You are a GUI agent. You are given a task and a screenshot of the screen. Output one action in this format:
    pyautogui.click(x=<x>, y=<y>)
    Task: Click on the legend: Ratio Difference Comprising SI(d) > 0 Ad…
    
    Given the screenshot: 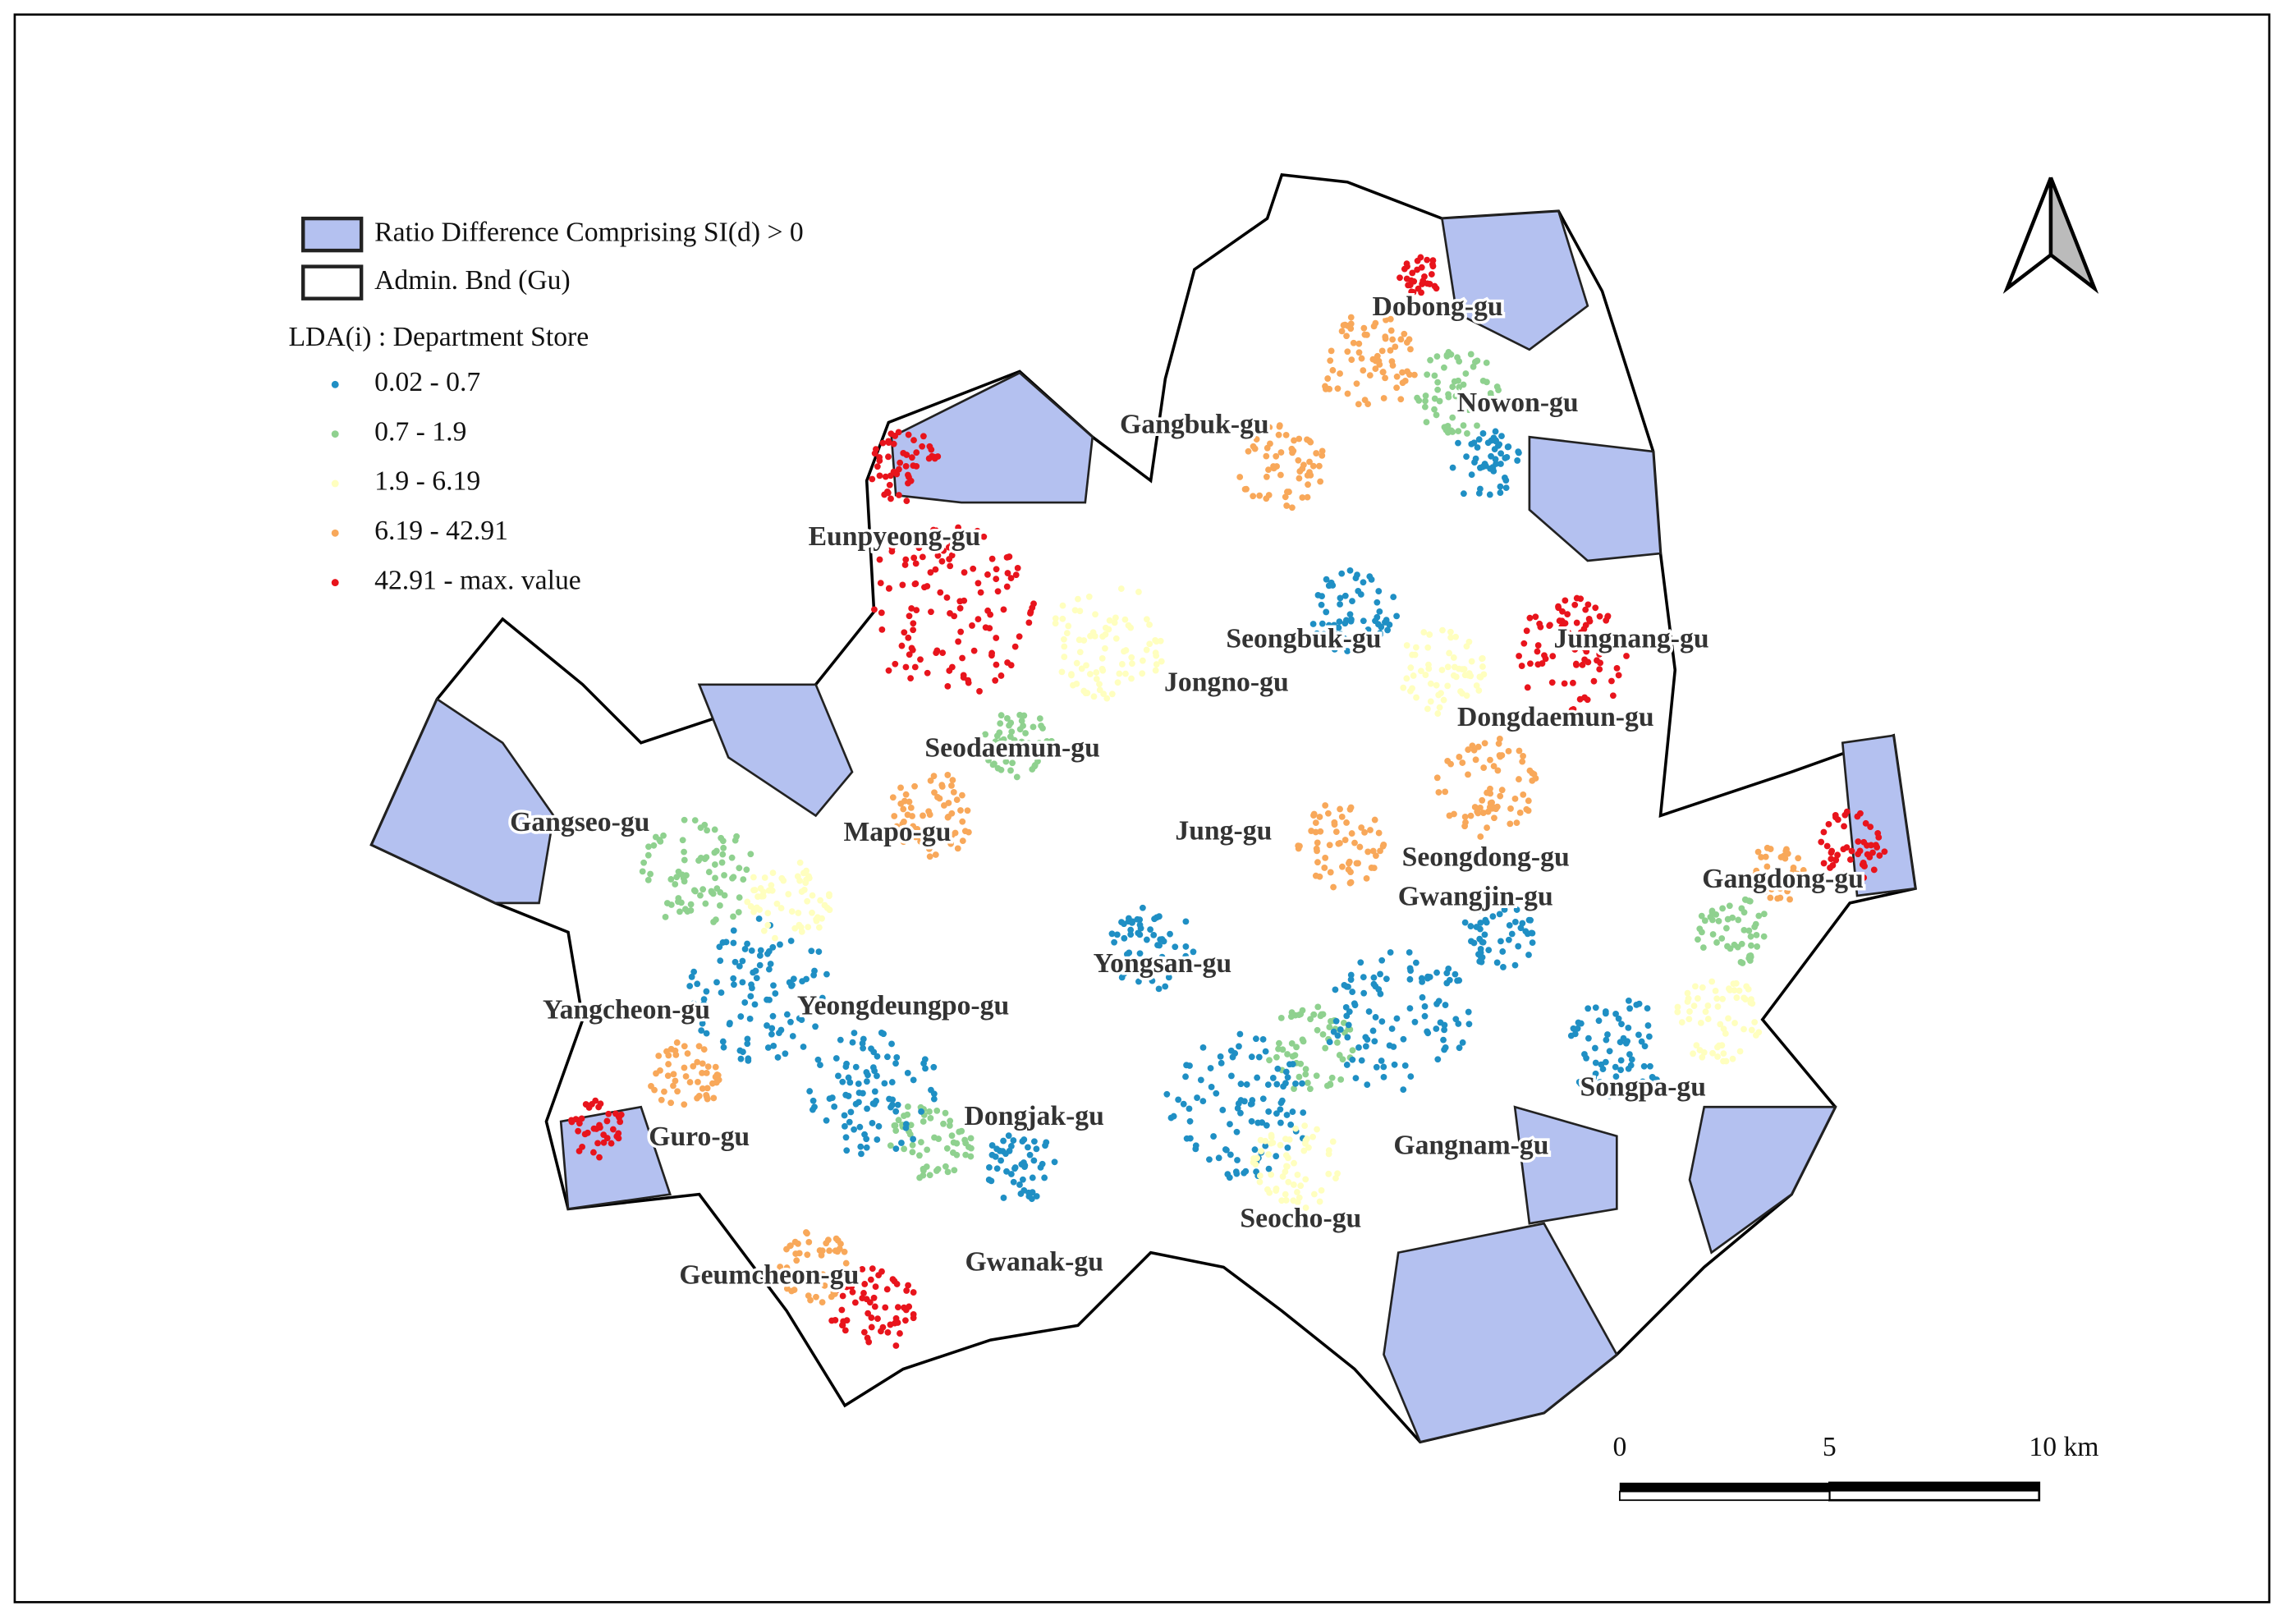 What is the action you would take?
    pyautogui.click(x=546, y=405)
    